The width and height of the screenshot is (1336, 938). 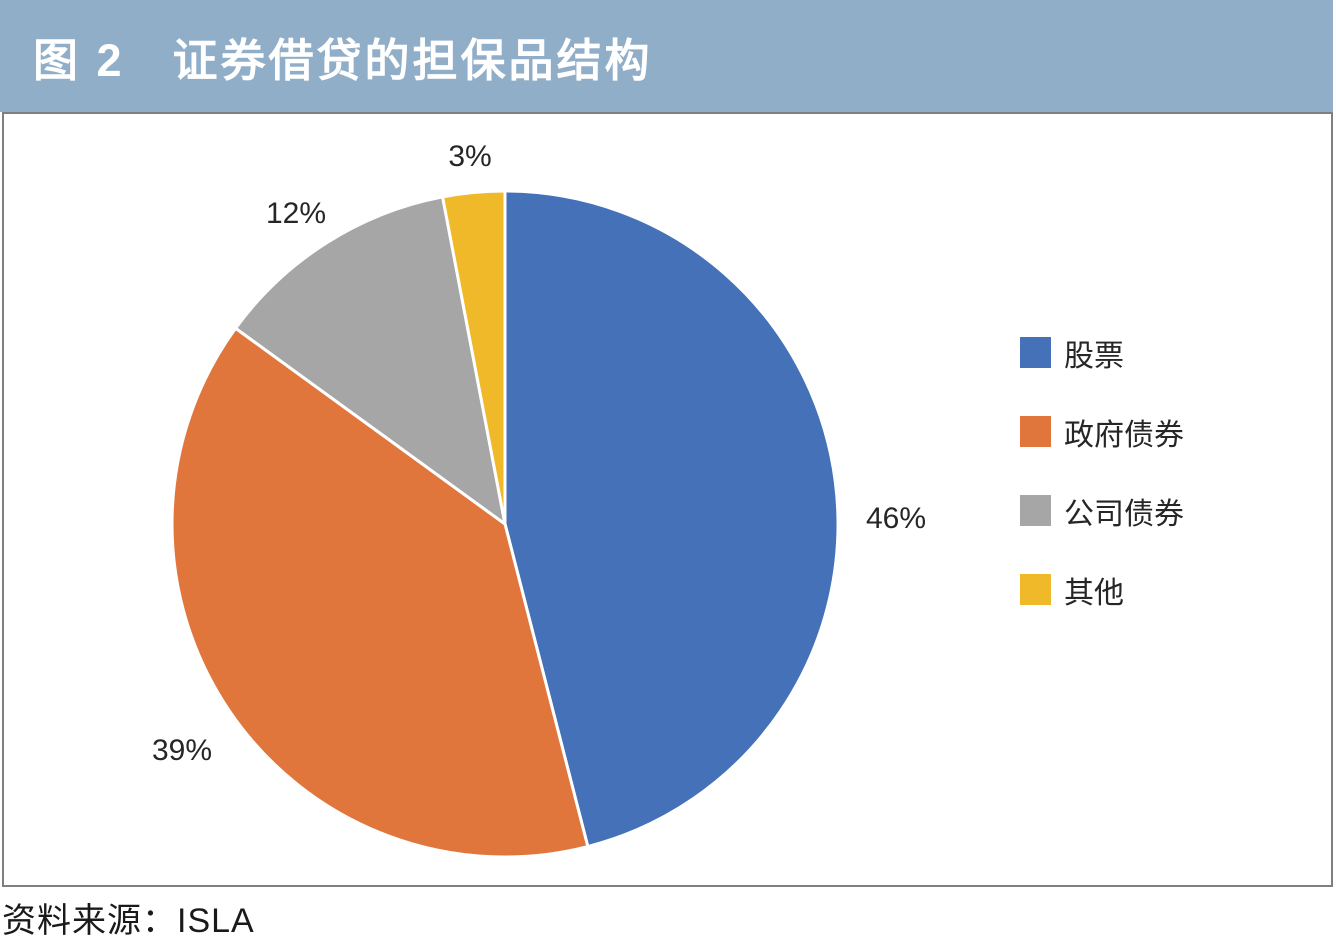 I want to click on legend-swatch-corp-bonds, so click(x=1035, y=510).